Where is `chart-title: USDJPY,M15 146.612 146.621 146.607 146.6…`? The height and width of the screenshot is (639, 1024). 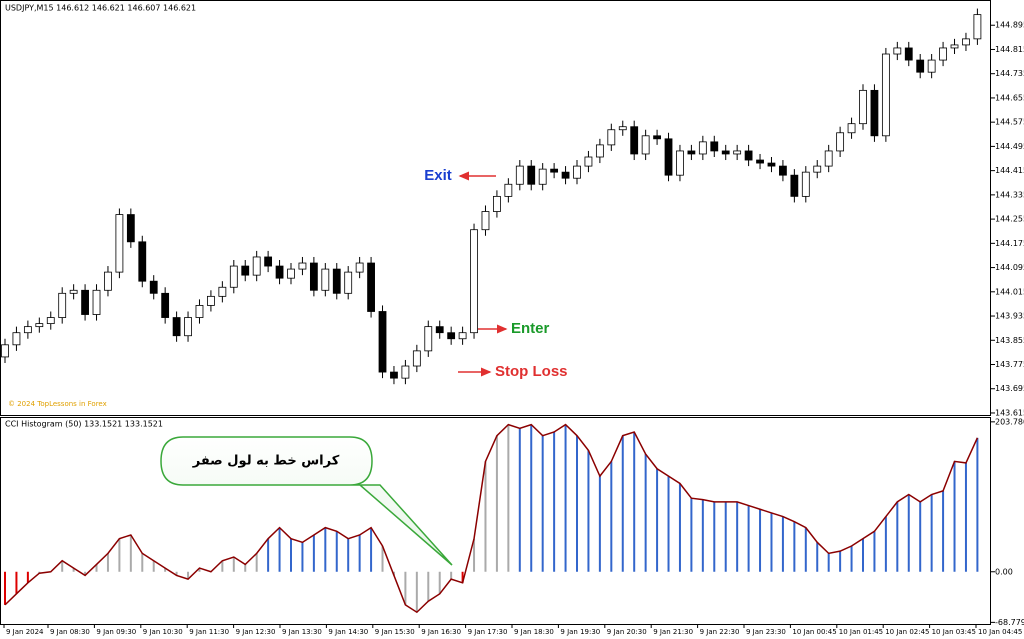 chart-title: USDJPY,M15 146.612 146.621 146.607 146.6… is located at coordinates (100, 8).